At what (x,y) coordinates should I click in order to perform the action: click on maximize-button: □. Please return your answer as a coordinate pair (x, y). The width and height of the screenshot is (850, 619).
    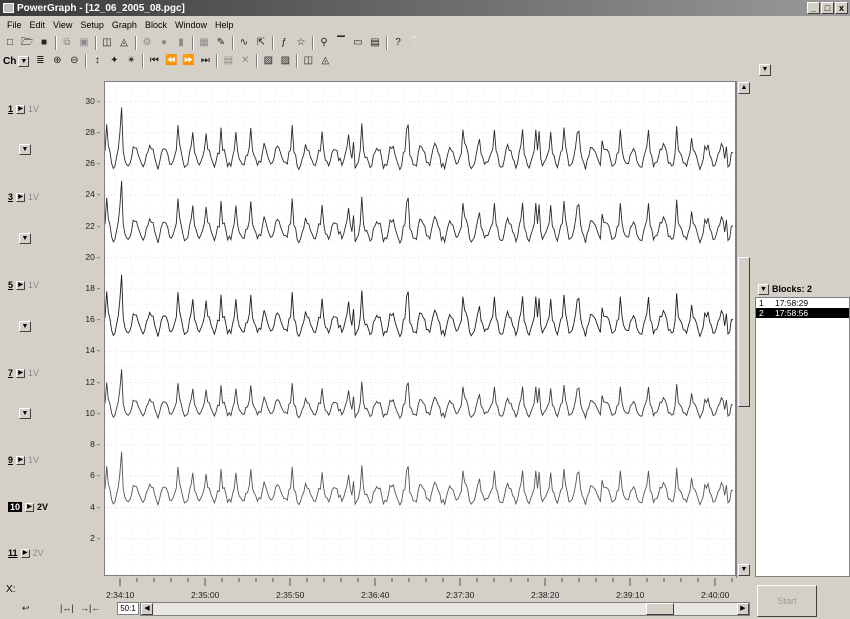
    Looking at the image, I should click on (827, 8).